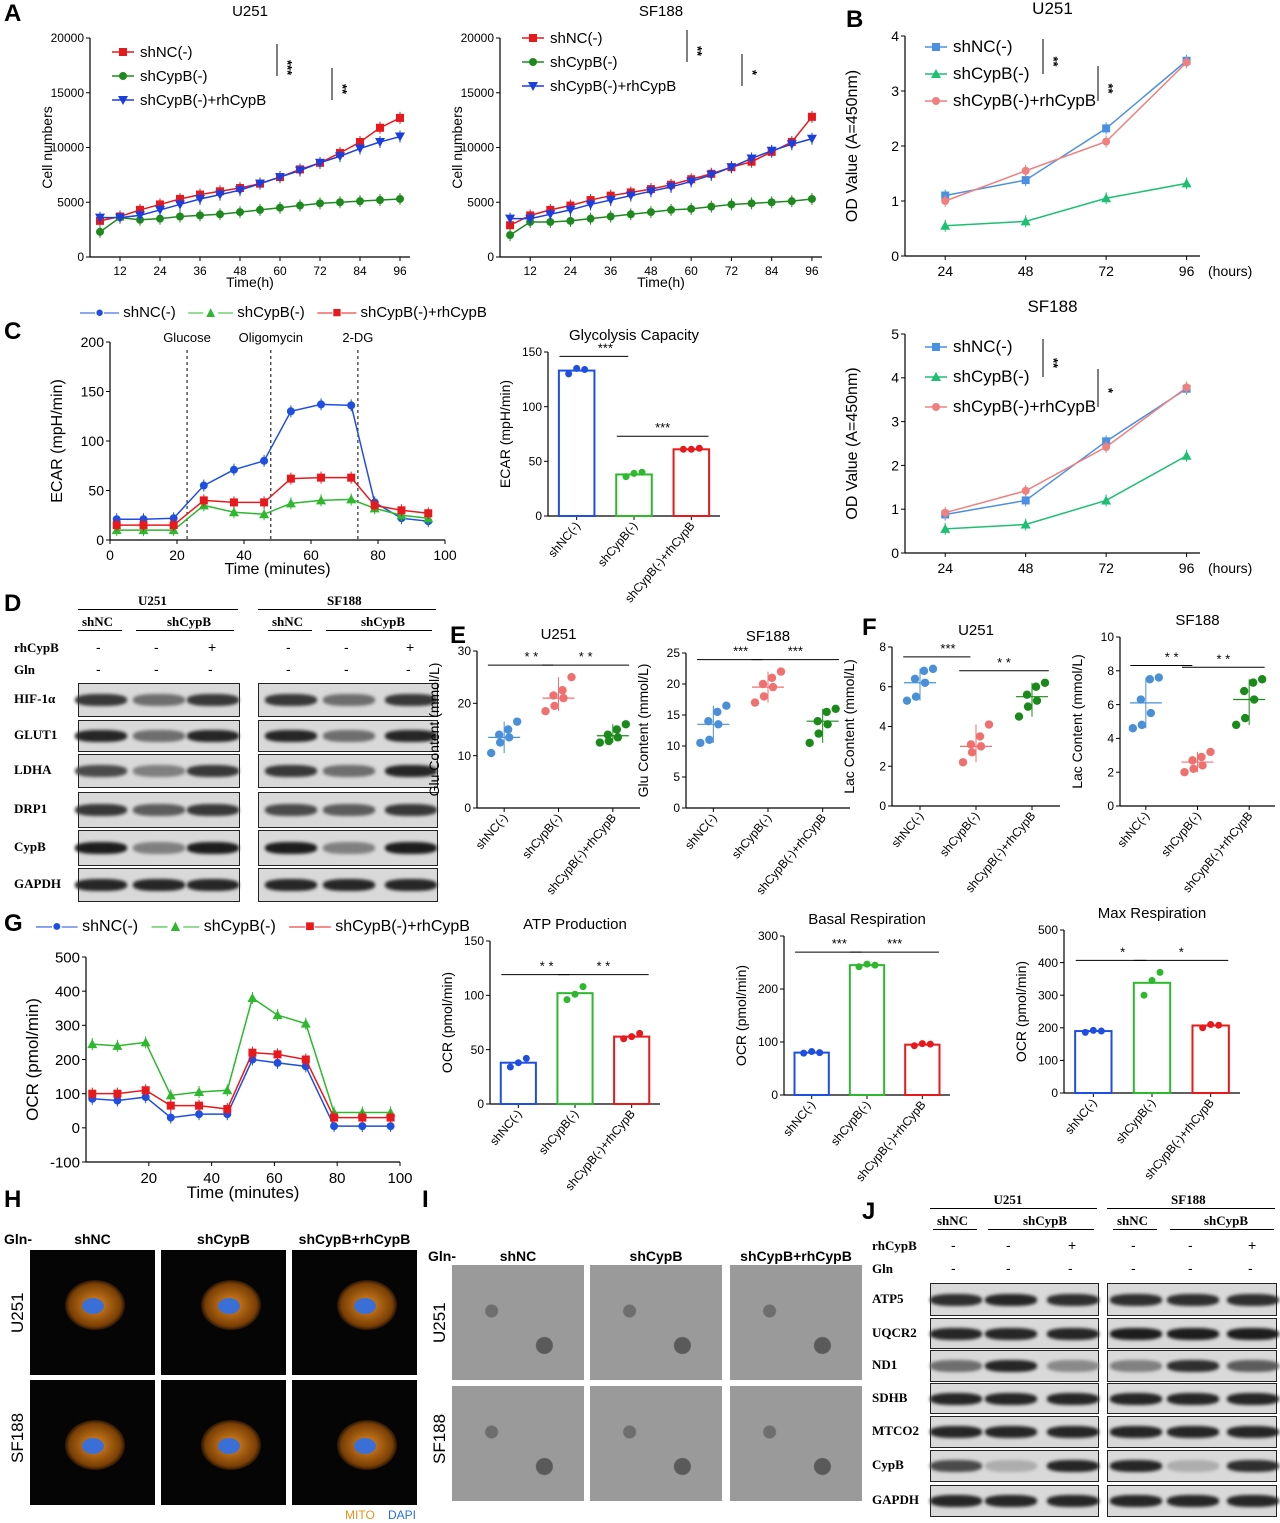  Describe the element at coordinates (1108, 637) in the screenshot. I see `y-tick-label: 10` at that location.